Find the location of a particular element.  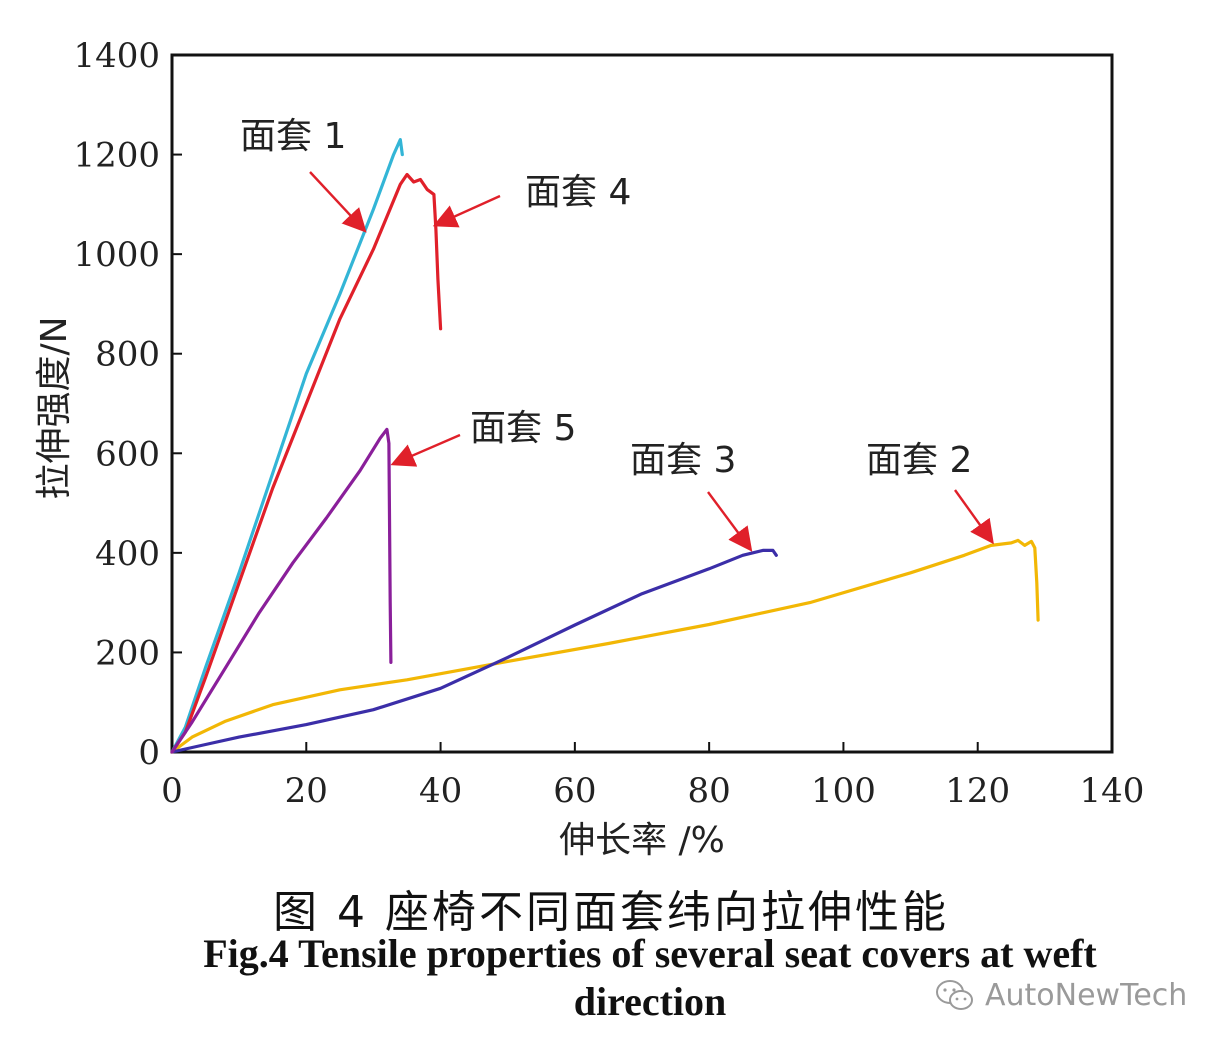

x-axis-label: 伸长率 /% is located at coordinates (642, 840).